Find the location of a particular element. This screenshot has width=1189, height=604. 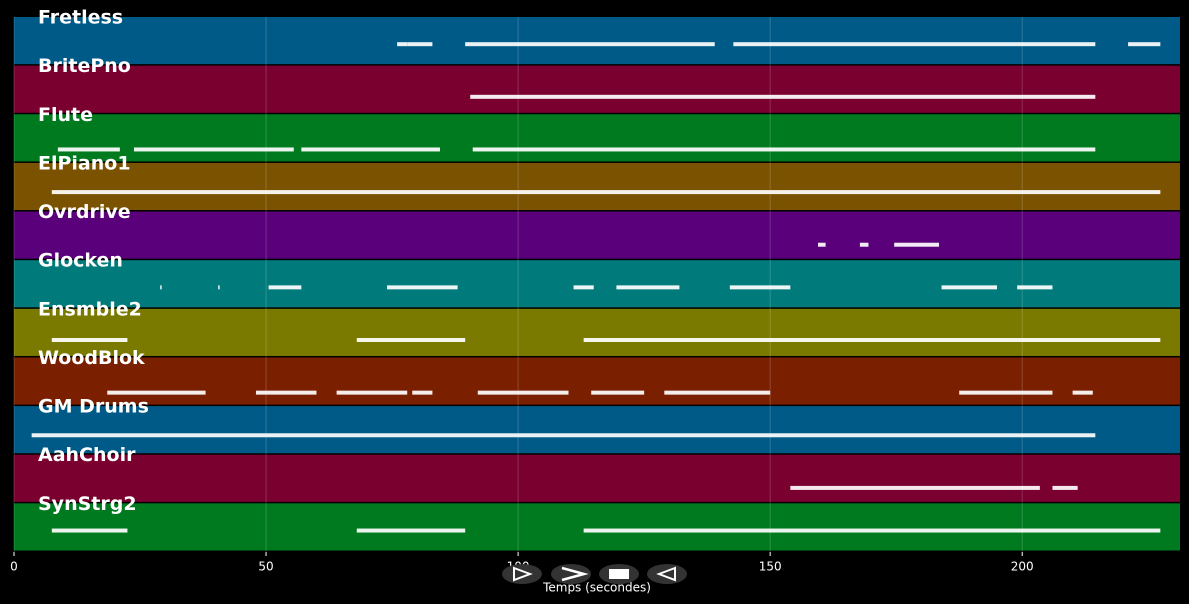

forward-button is located at coordinates (571, 574).